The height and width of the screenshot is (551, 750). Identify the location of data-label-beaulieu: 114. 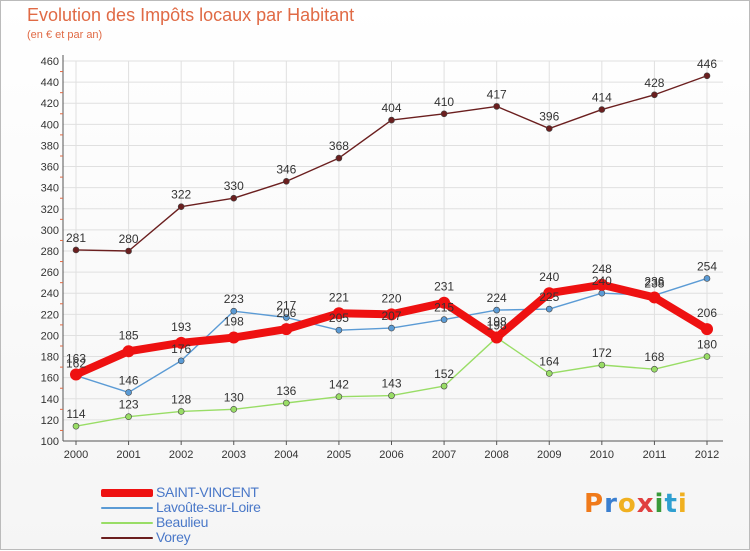
(75, 414).